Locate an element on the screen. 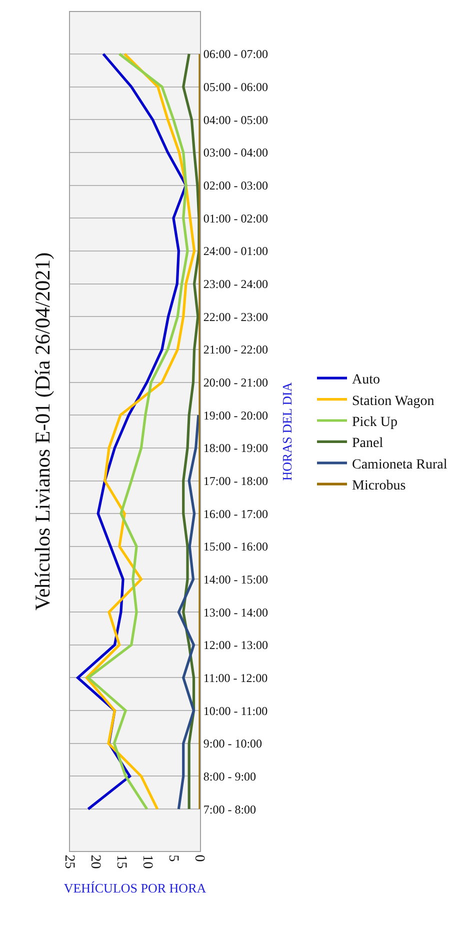 This screenshot has height=931, width=470. x-tick-label: 15 is located at coordinates (120, 861).